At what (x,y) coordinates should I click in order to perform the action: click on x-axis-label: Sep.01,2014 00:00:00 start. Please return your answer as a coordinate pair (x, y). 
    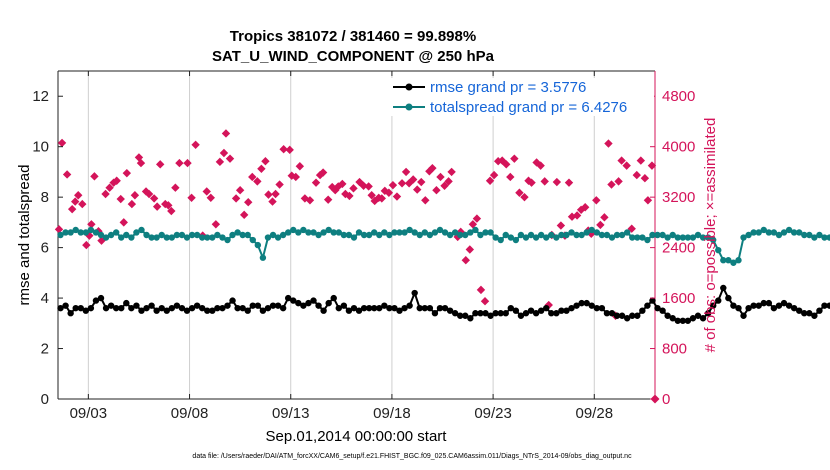
    Looking at the image, I should click on (357, 436).